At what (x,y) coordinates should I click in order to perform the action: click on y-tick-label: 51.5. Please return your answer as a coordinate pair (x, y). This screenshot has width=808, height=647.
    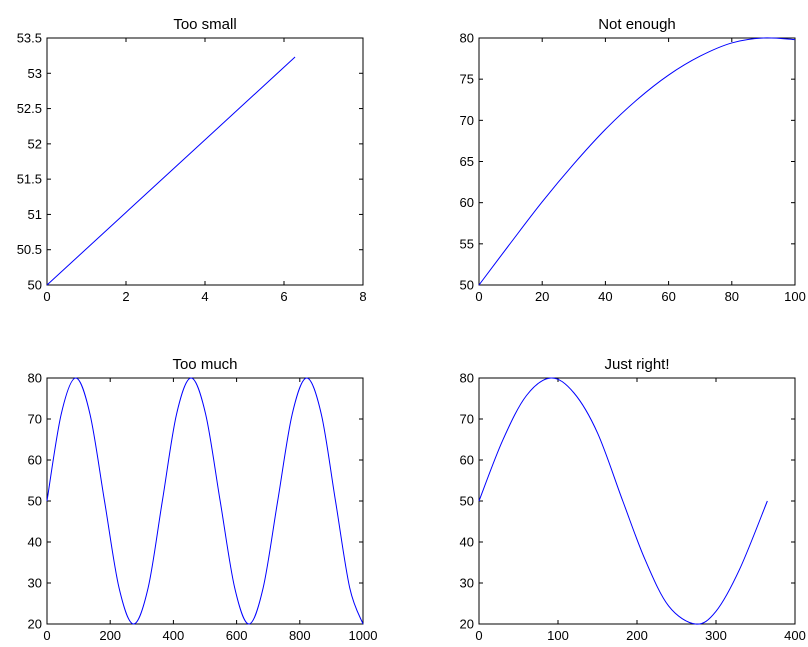
    Looking at the image, I should click on (29, 179).